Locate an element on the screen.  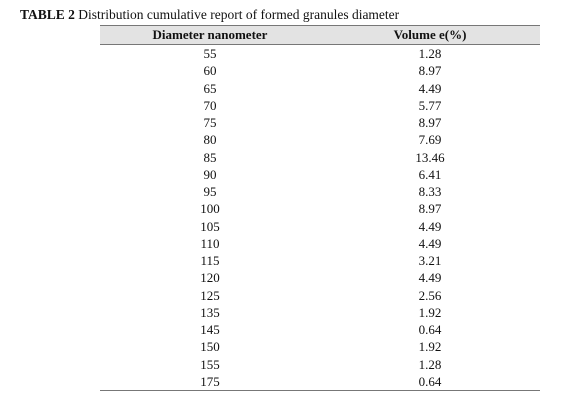
table-row: 75 8.97 is located at coordinates (320, 122).